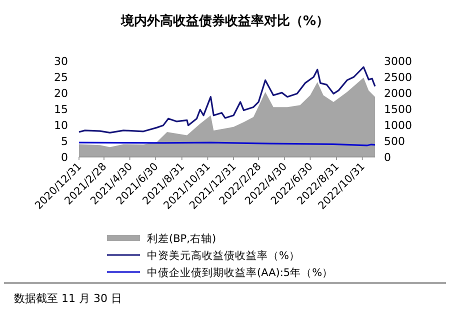 The width and height of the screenshot is (450, 312). What do you see at coordinates (61, 93) in the screenshot?
I see `y-tick-label: 20` at bounding box center [61, 93].